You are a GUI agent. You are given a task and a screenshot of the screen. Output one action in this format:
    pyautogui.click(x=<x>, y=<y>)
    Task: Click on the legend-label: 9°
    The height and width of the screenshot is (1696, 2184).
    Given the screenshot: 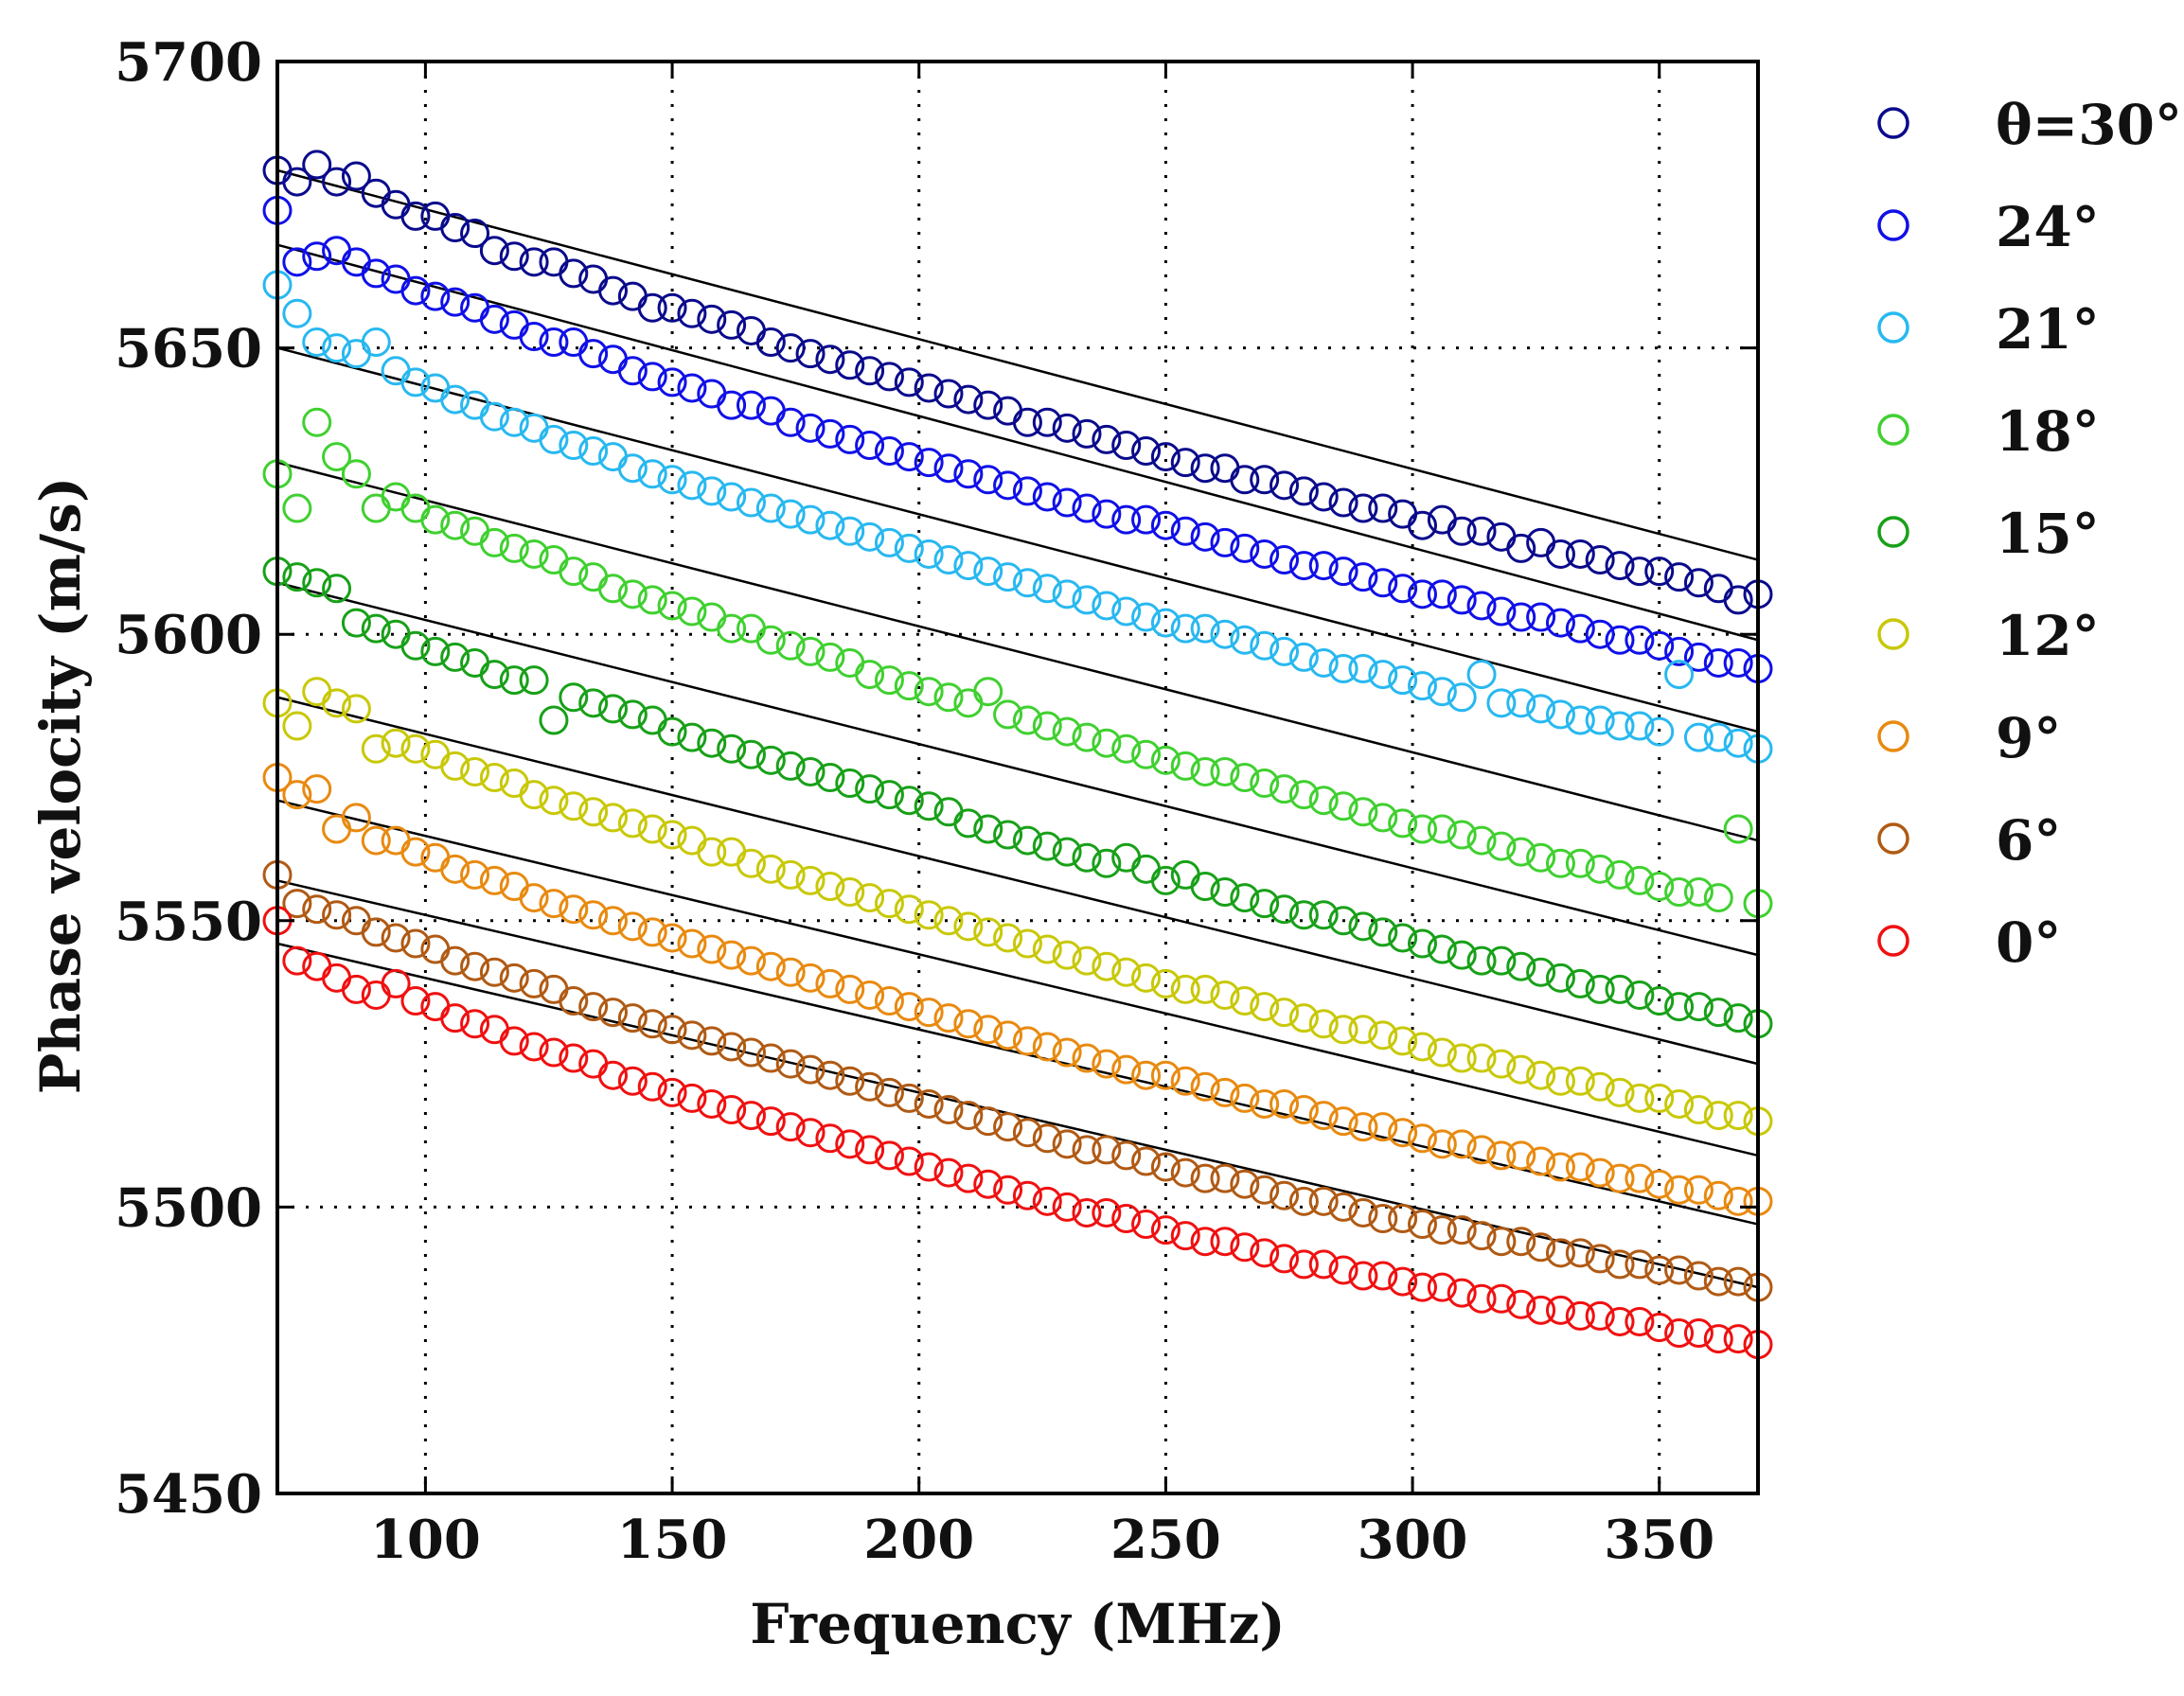 What is the action you would take?
    pyautogui.click(x=2029, y=738)
    